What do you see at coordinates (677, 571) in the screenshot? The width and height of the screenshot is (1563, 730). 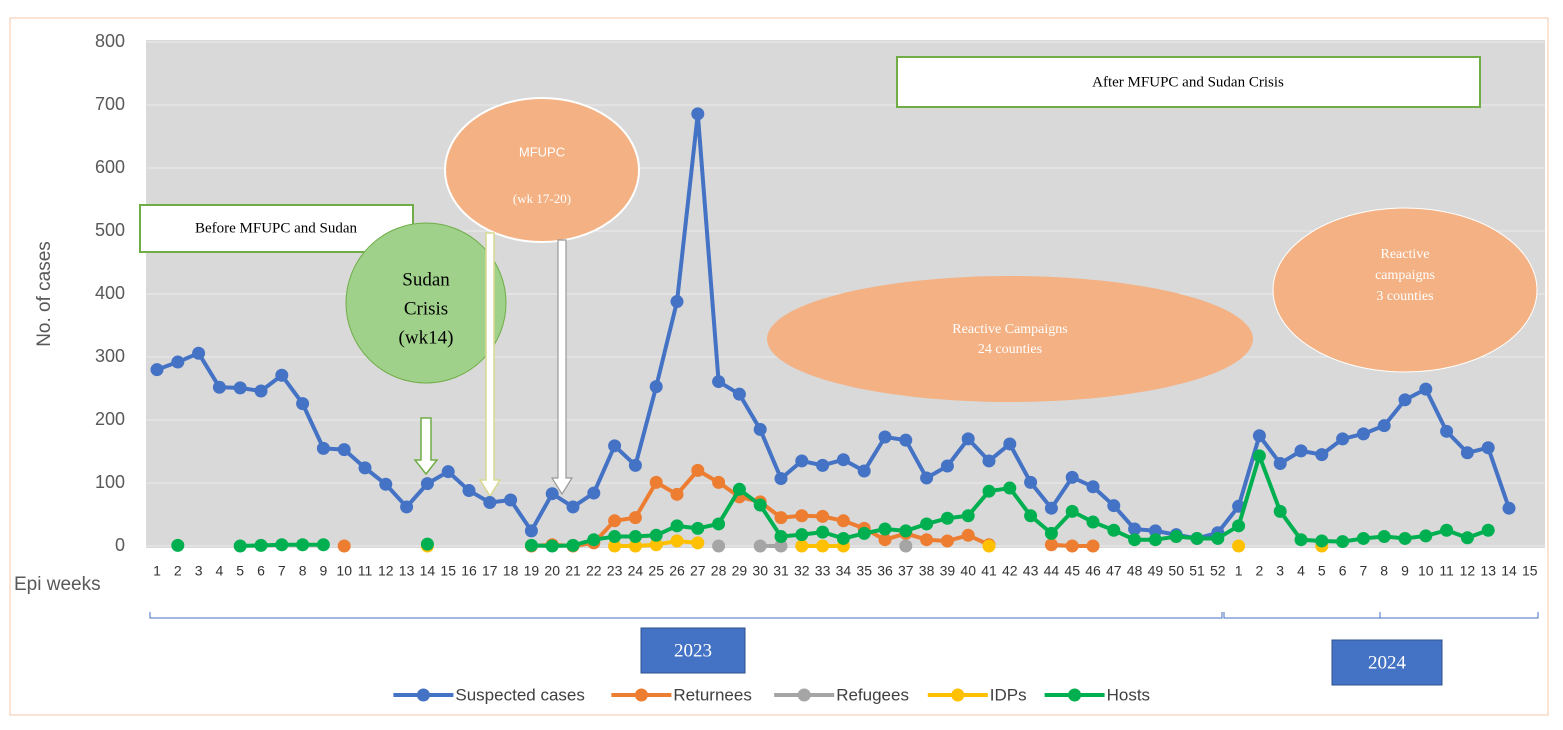 I see `x-tick-label: 26` at bounding box center [677, 571].